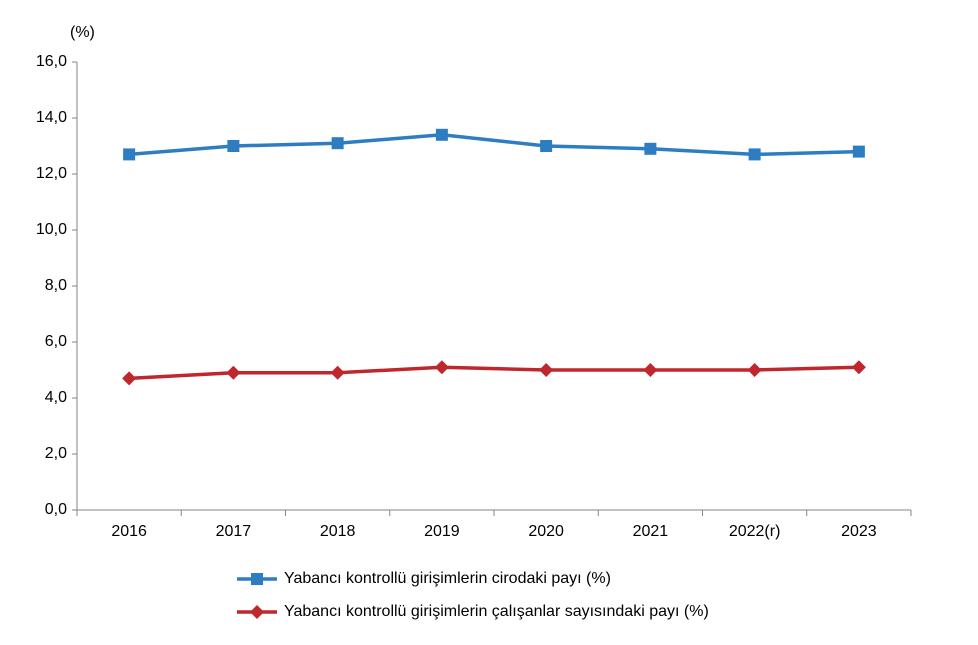 The height and width of the screenshot is (645, 978). I want to click on y-tick-label: 2,0, so click(56, 453).